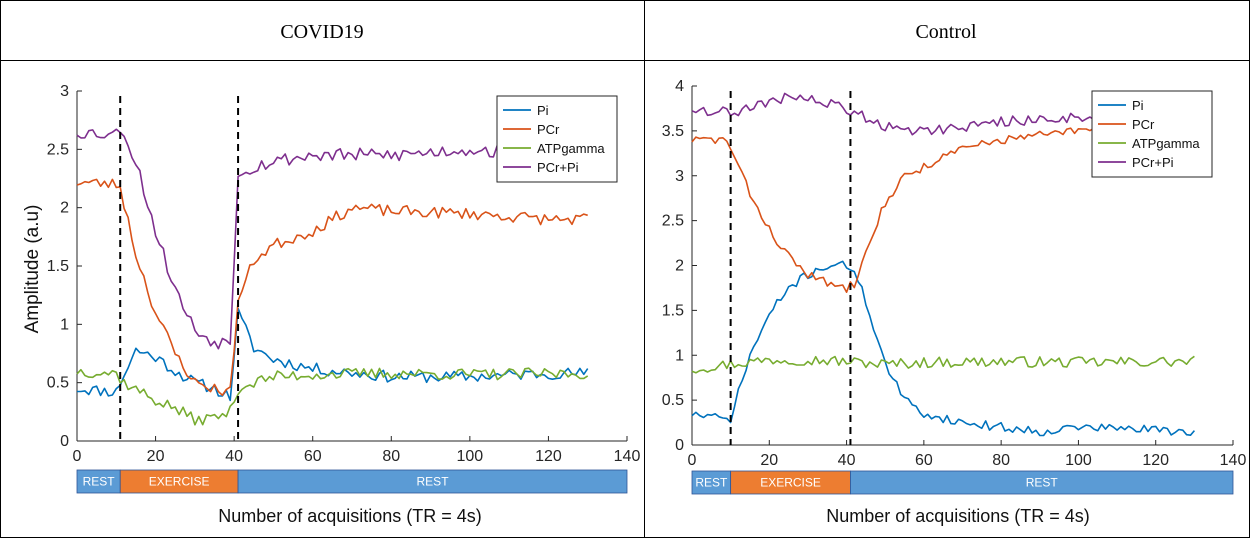  Describe the element at coordinates (943, 348) in the screenshot. I see `series-line-pi` at that location.